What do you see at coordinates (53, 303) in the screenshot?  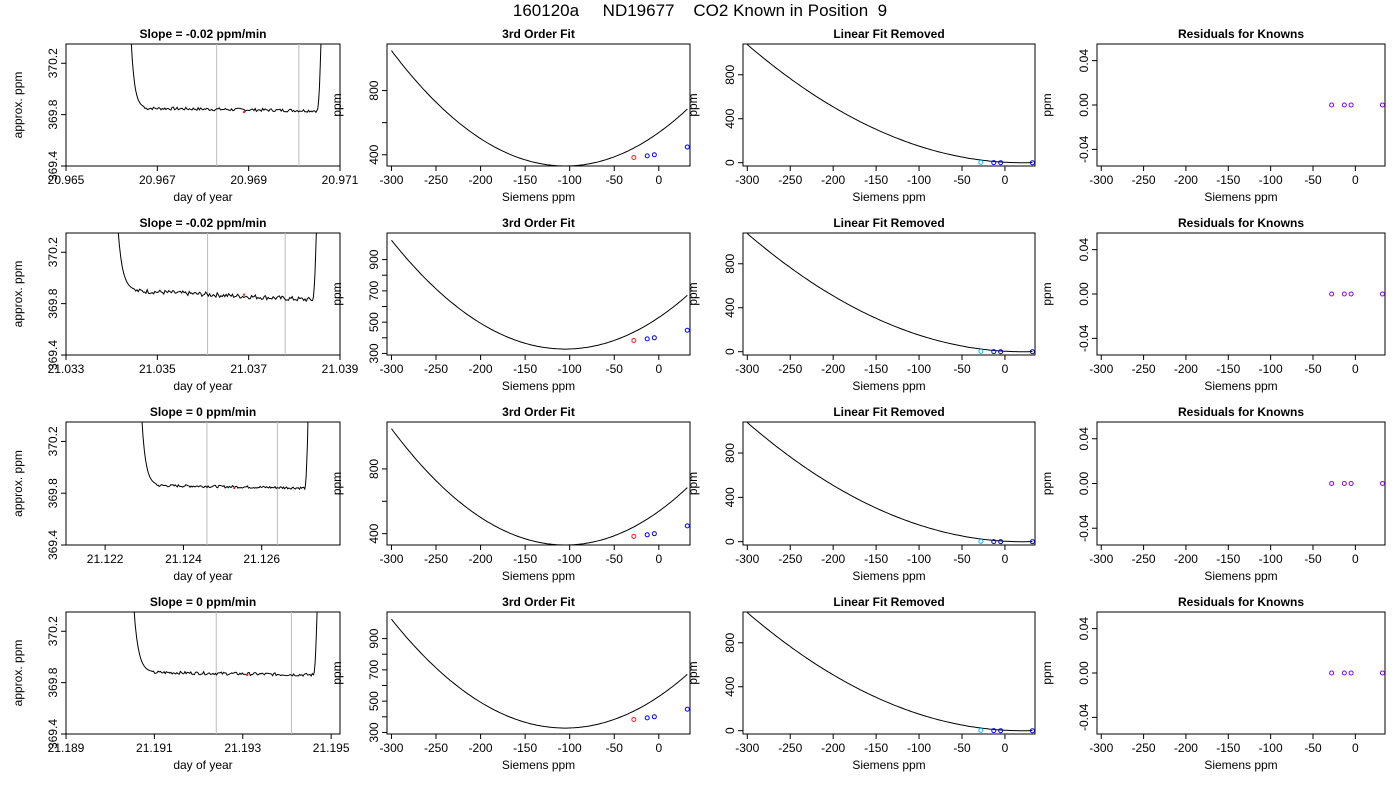 I see `y-tick-label: 369.8` at bounding box center [53, 303].